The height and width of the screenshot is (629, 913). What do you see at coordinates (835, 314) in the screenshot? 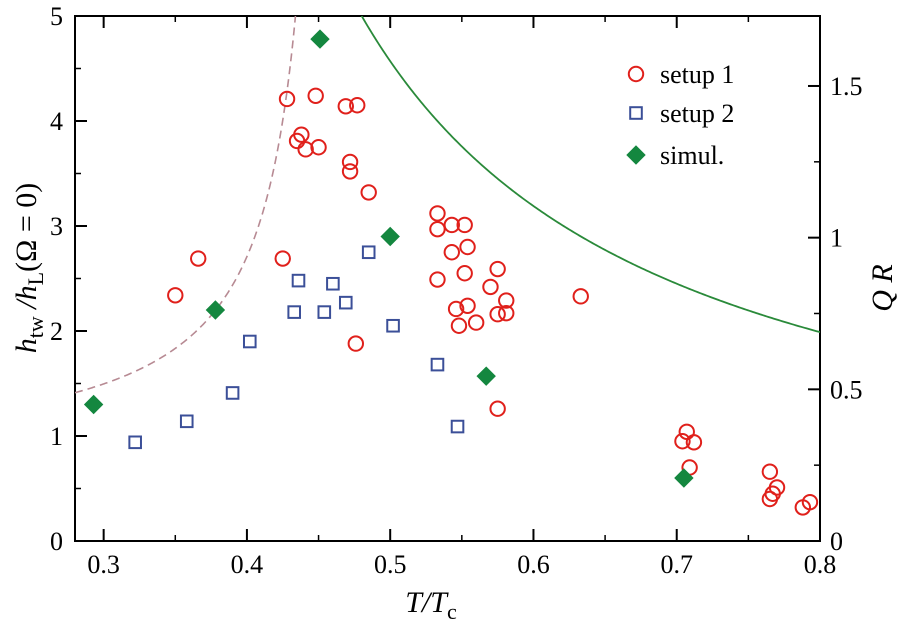
I see `y-right-axis-ticks: 0 0.5 1 1.5` at bounding box center [835, 314].